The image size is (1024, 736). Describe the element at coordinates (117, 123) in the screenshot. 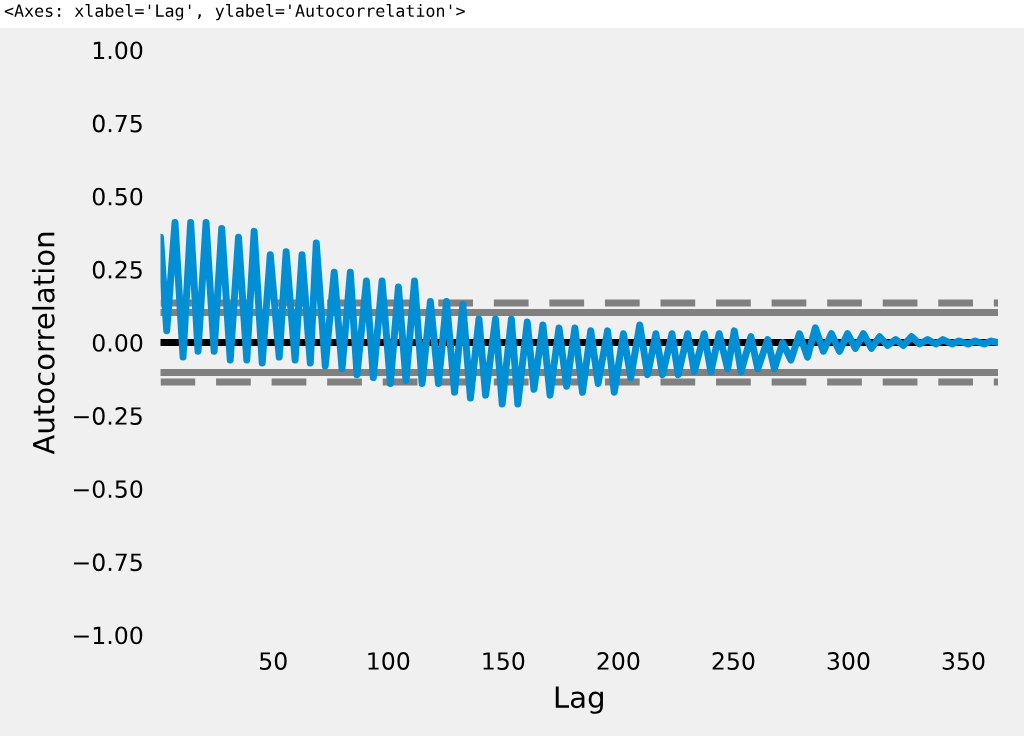

I see `y-tick-label: 0.75` at that location.